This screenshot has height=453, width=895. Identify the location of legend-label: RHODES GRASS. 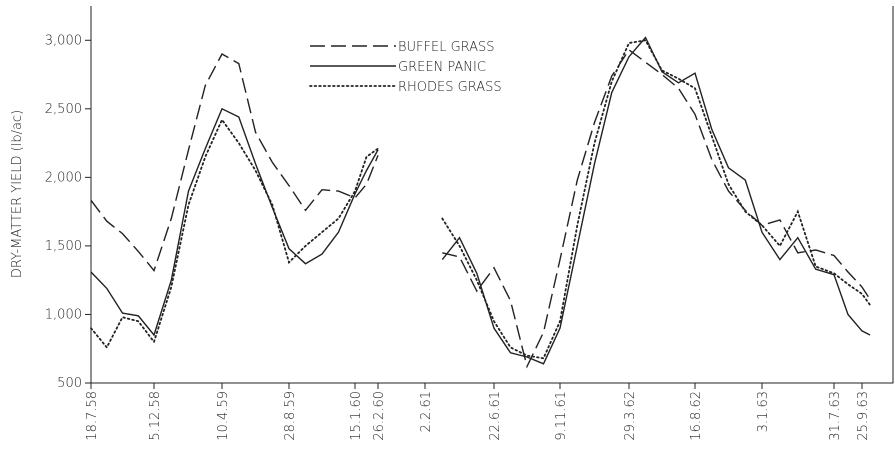
(450, 87).